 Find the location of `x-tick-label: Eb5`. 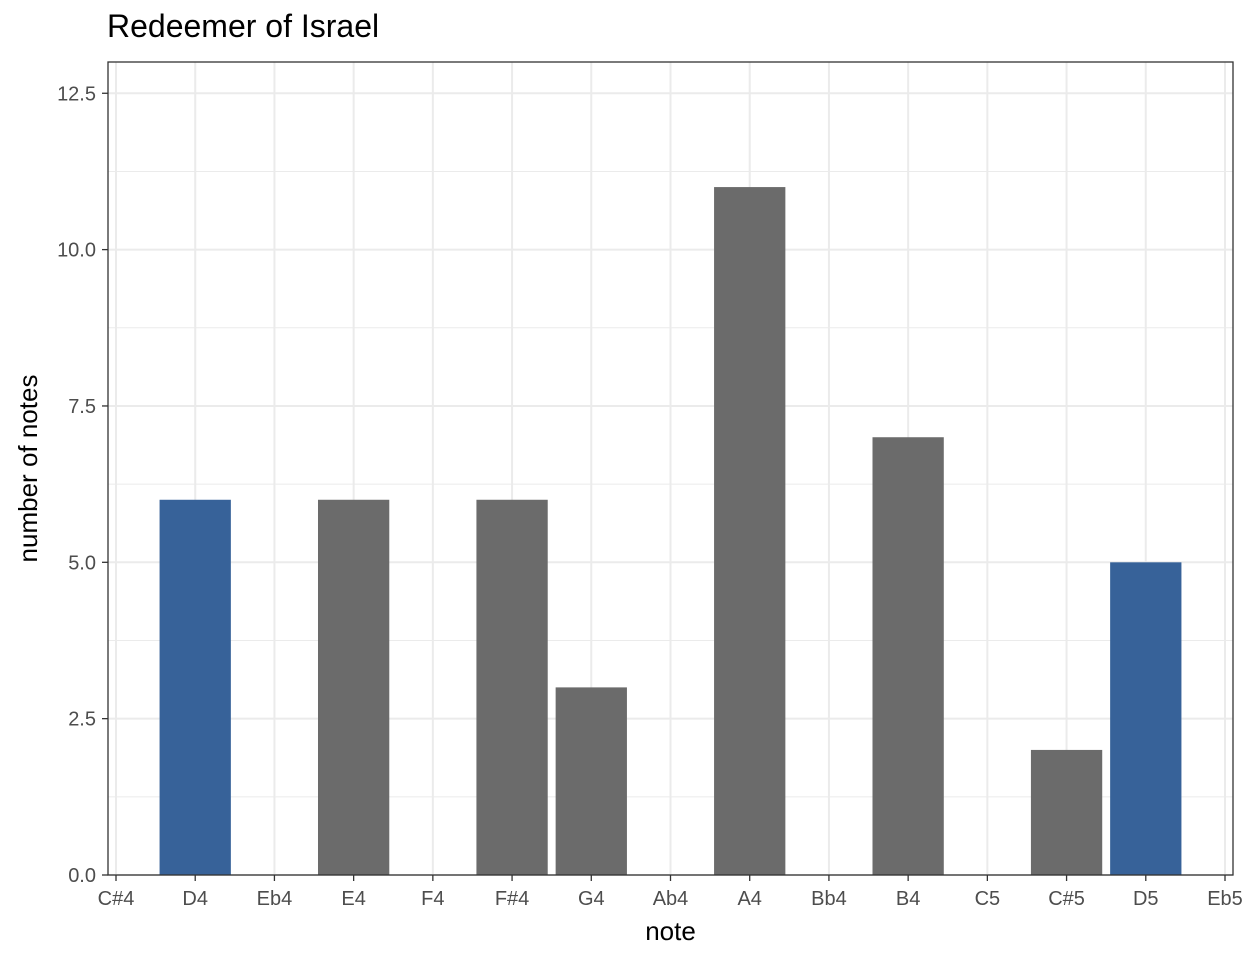

x-tick-label: Eb5 is located at coordinates (1225, 899).